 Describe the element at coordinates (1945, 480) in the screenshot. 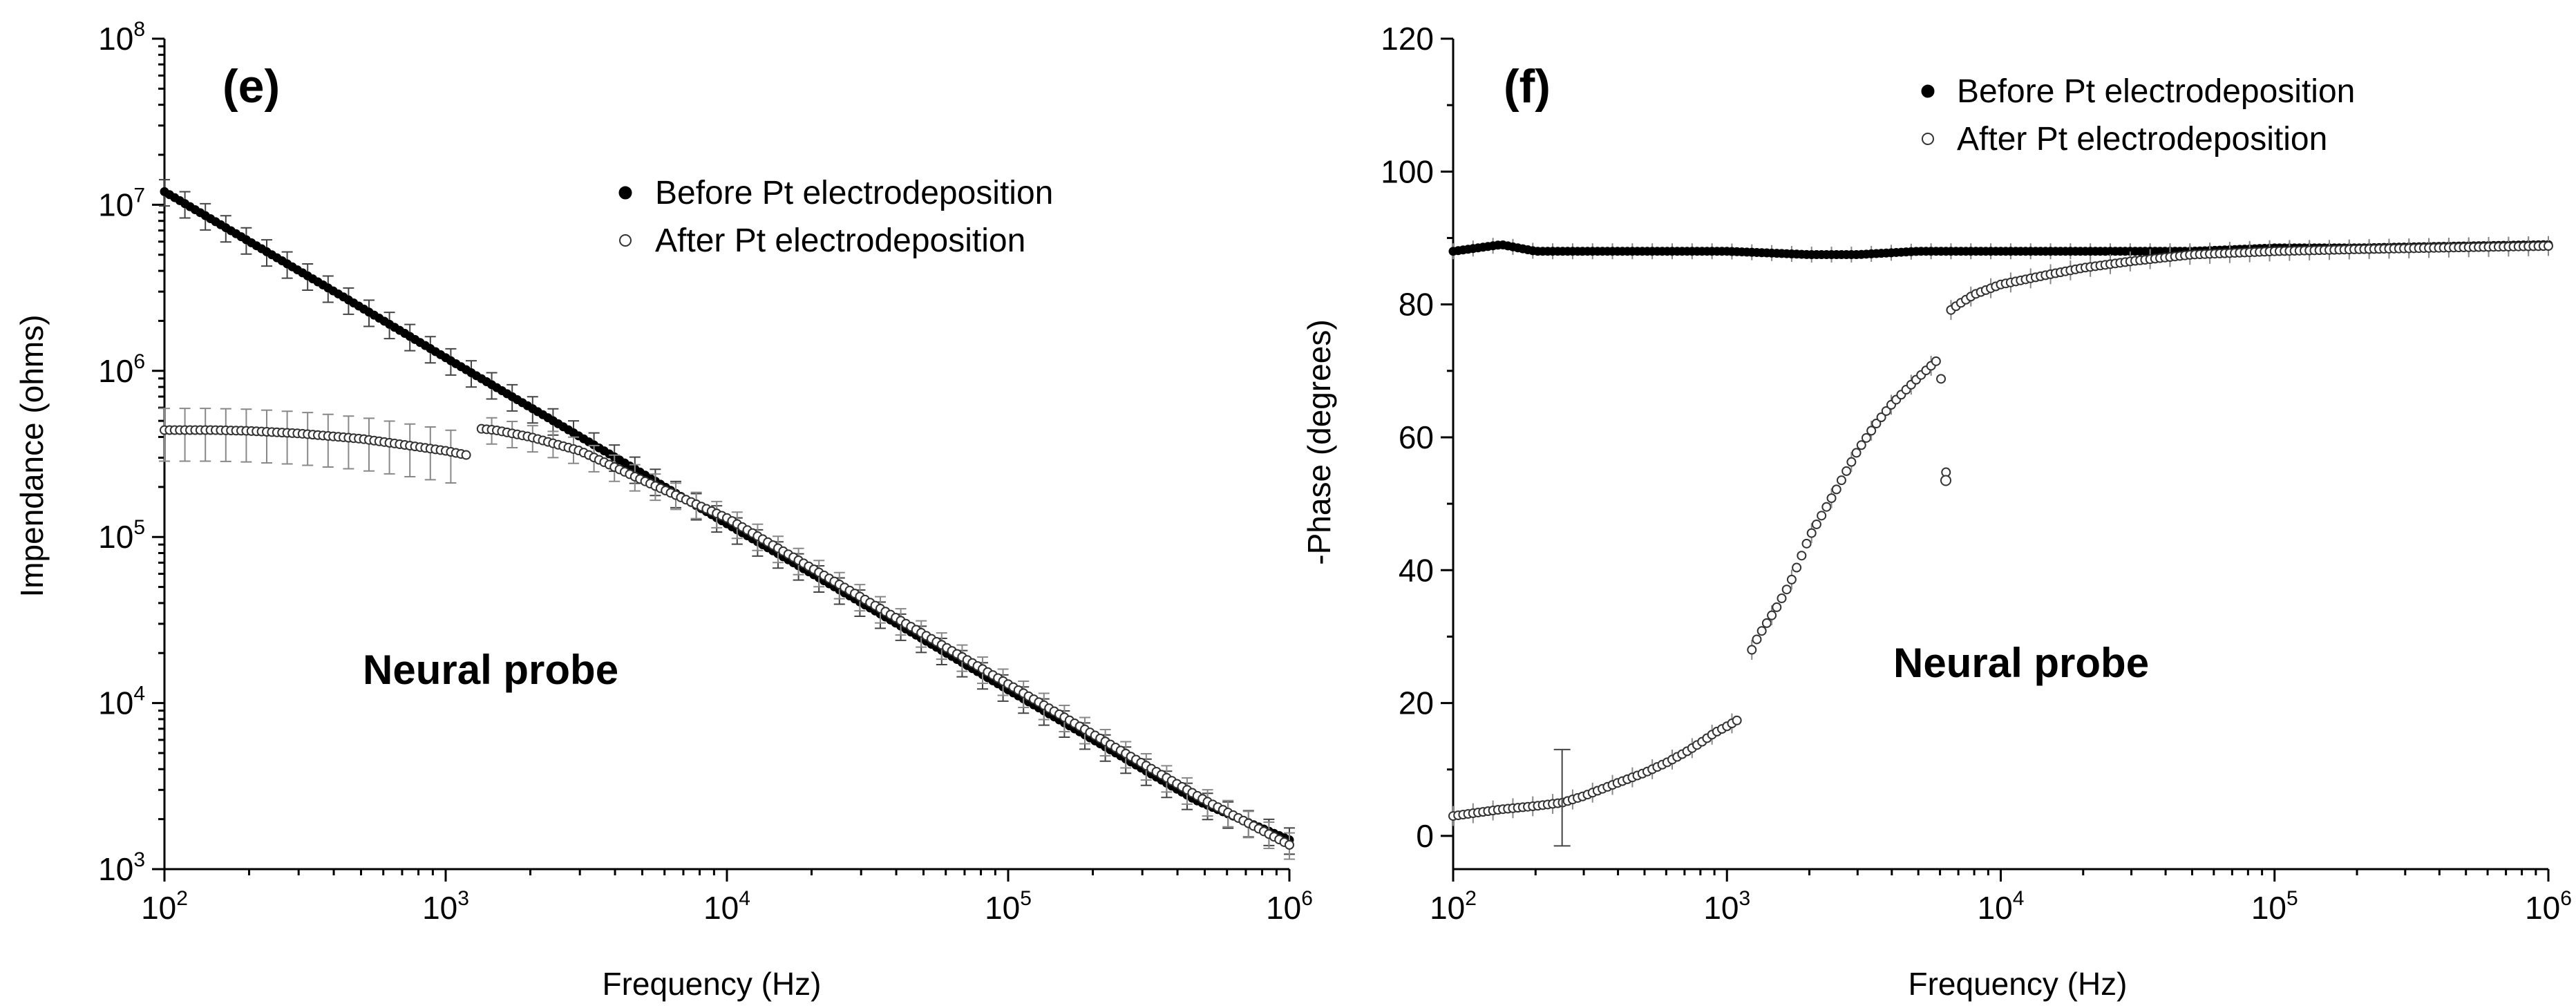

I see `data-point-outlier` at that location.